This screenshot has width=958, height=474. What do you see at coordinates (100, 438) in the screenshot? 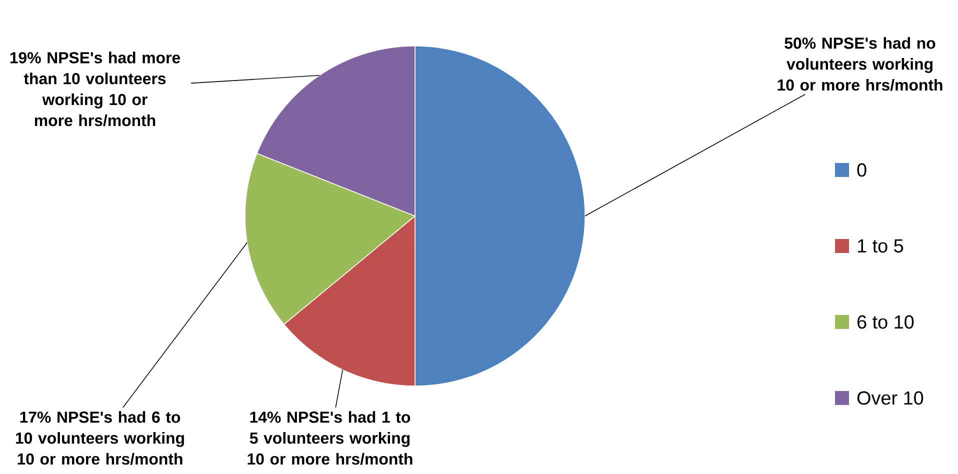
I see `text: 17% NPSE's had 6 to 10 volunteers working 10 or more hrs/month` at bounding box center [100, 438].